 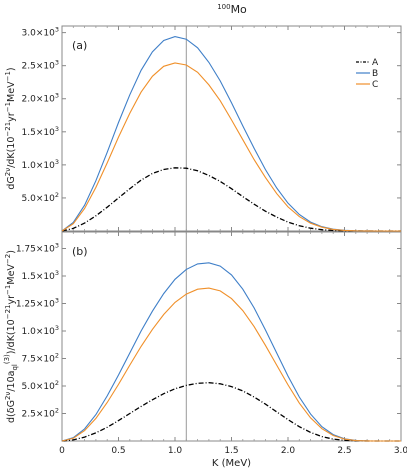 I want to click on y-tick-label: 1.75×10³, so click(x=37, y=248).